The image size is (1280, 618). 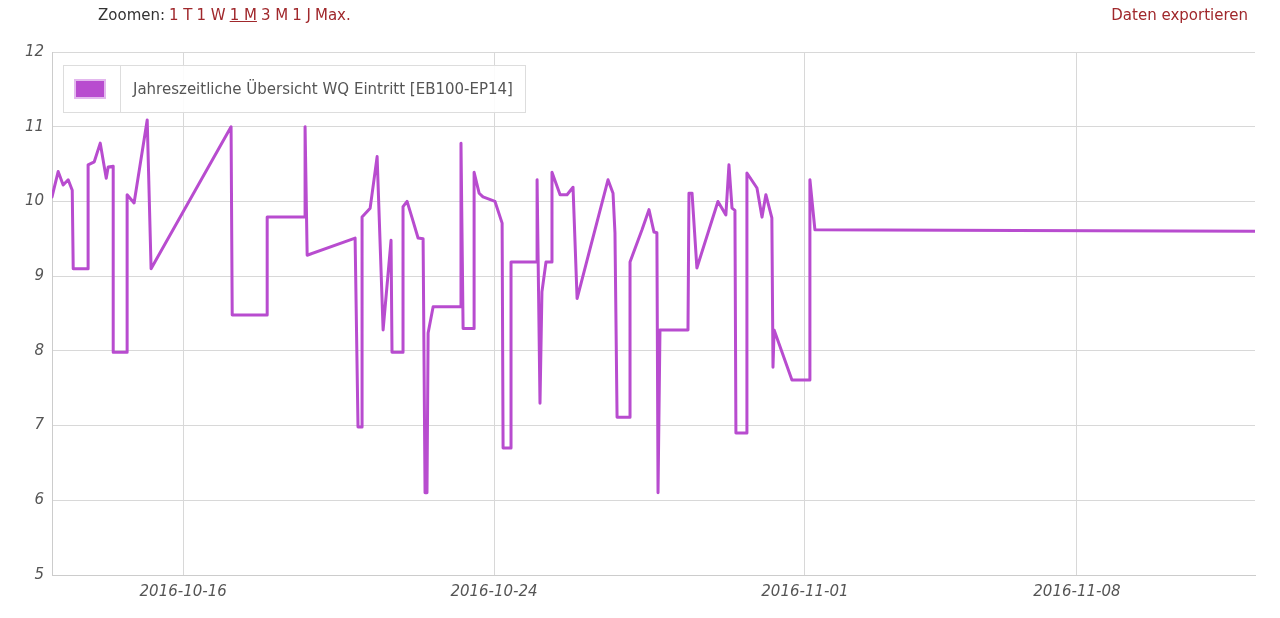 I want to click on y-tick-label: 12, so click(x=34, y=50).